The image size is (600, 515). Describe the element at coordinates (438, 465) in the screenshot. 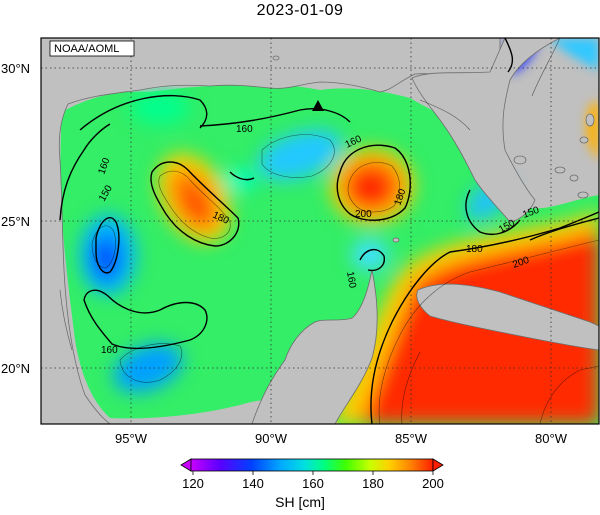

I see `colorbar-max-arrow` at that location.